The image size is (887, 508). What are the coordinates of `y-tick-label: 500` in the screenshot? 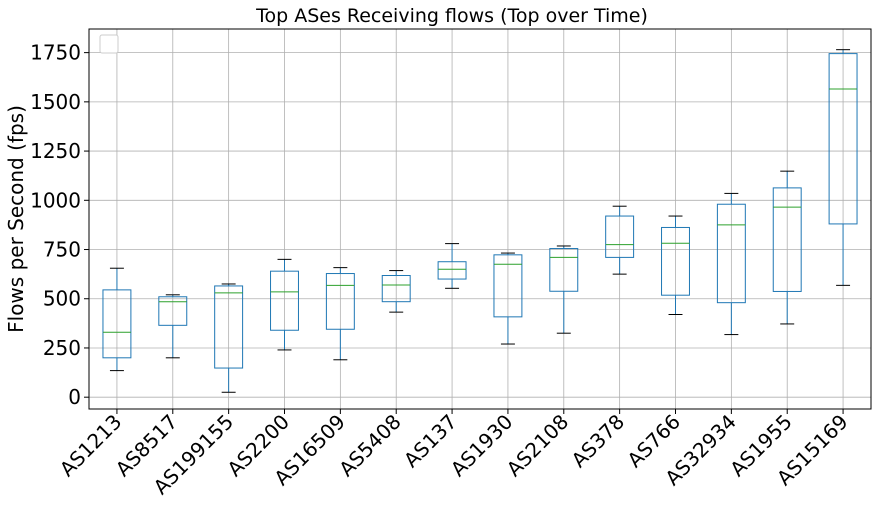 It's located at (62, 299).